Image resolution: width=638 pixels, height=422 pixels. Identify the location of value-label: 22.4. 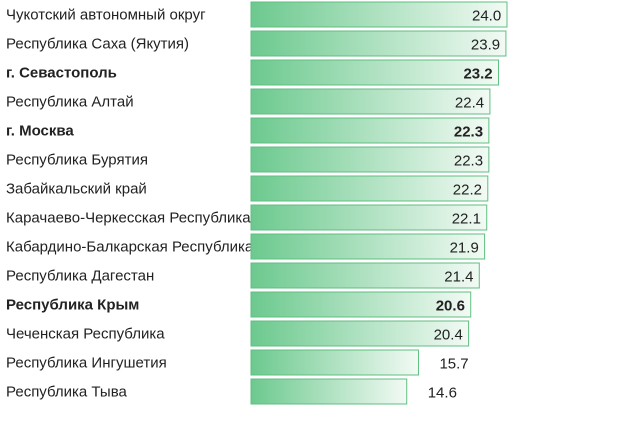
(469, 103).